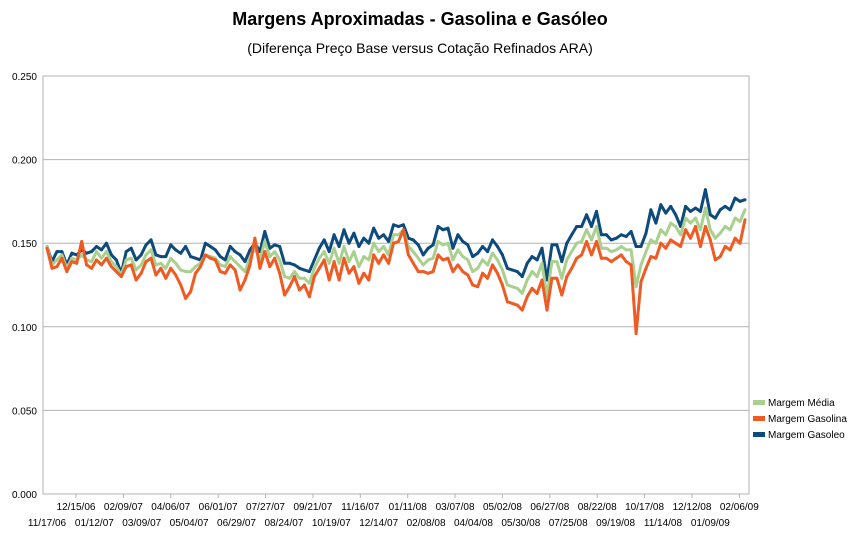  Describe the element at coordinates (806, 435) in the screenshot. I see `legend-label: Margem Gasoleo` at that location.